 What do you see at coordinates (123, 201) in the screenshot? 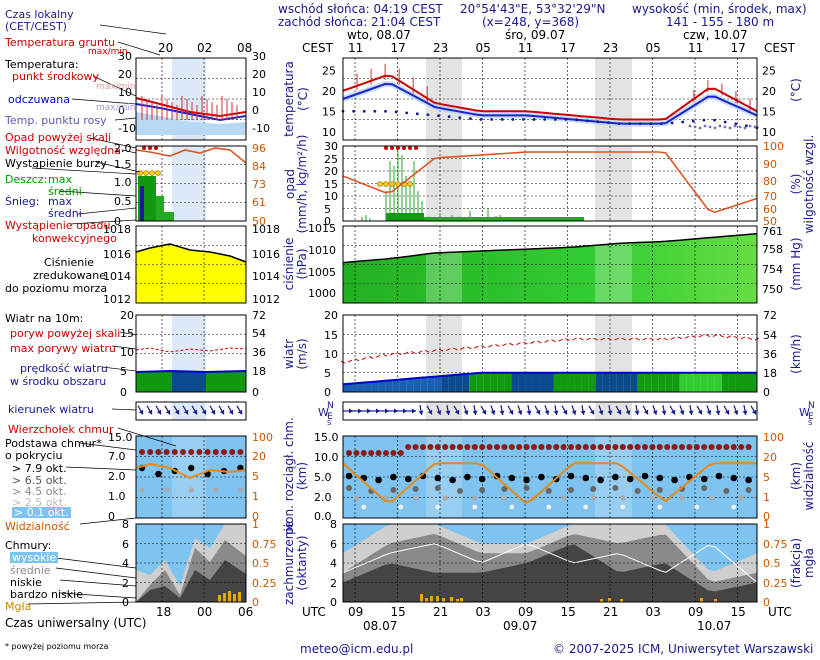
I see `legend-prec-tick: 0.5` at bounding box center [123, 201].